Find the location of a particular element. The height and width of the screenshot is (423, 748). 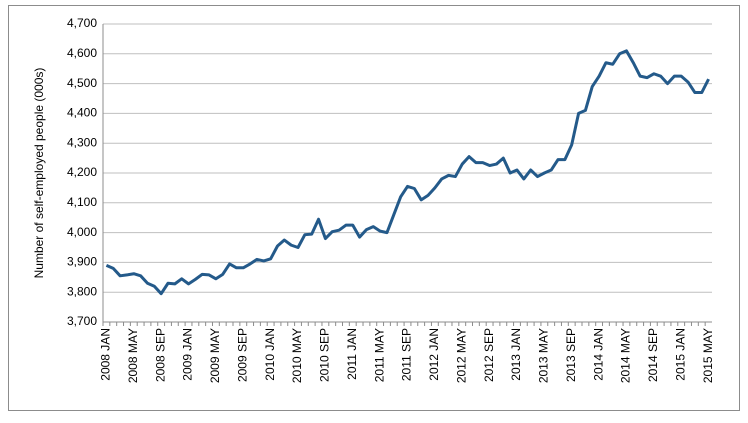

x-tick-label: 2014 SEP is located at coordinates (653, 355).